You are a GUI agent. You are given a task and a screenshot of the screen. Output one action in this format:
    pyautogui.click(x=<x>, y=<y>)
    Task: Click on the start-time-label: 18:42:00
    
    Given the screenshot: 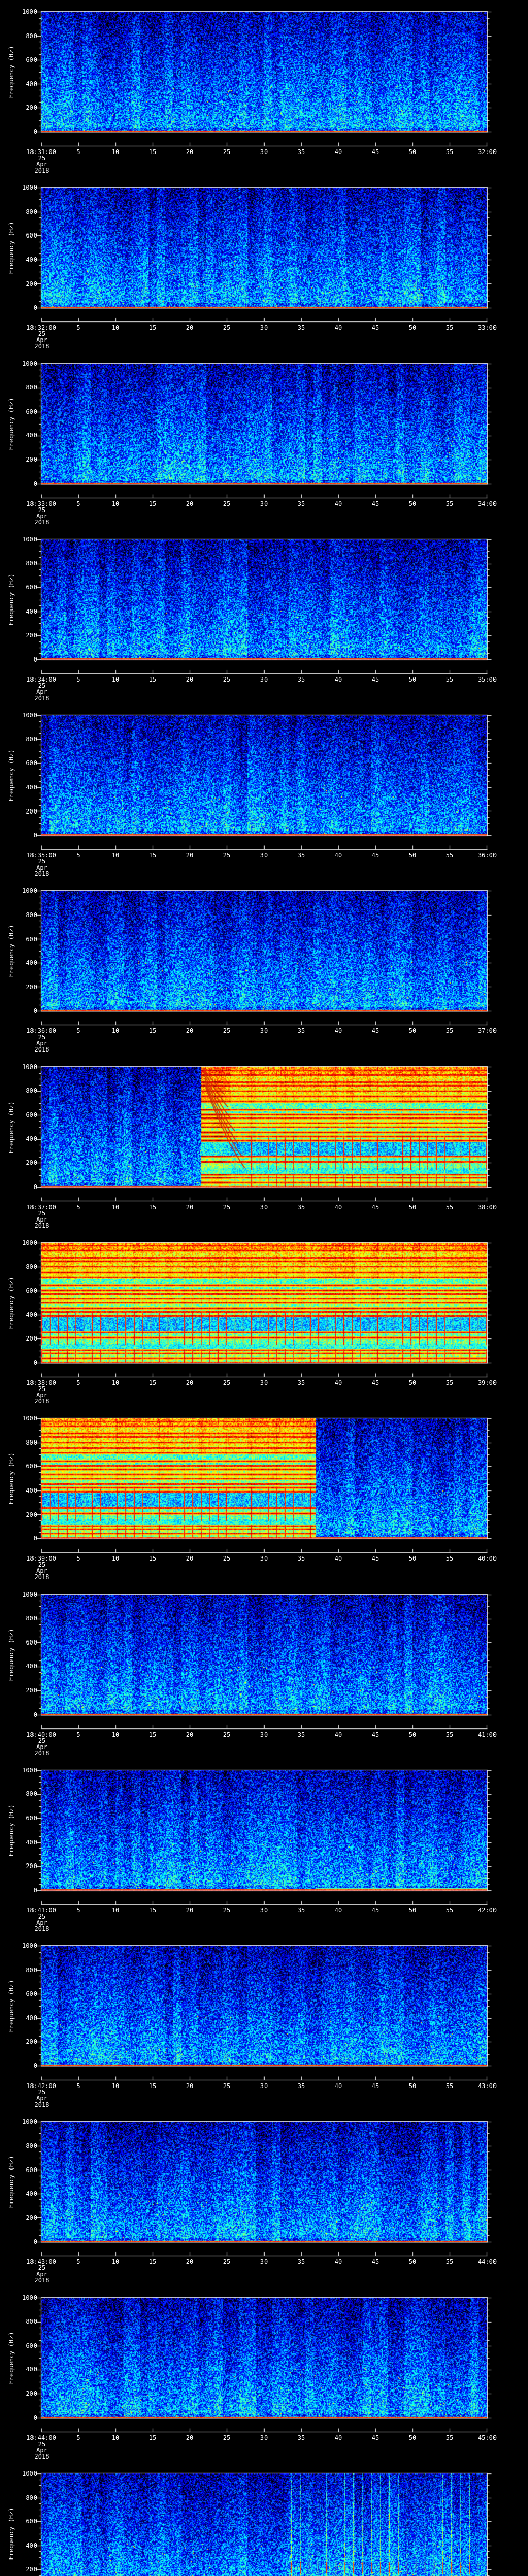 What is the action you would take?
    pyautogui.click(x=41, y=2086)
    